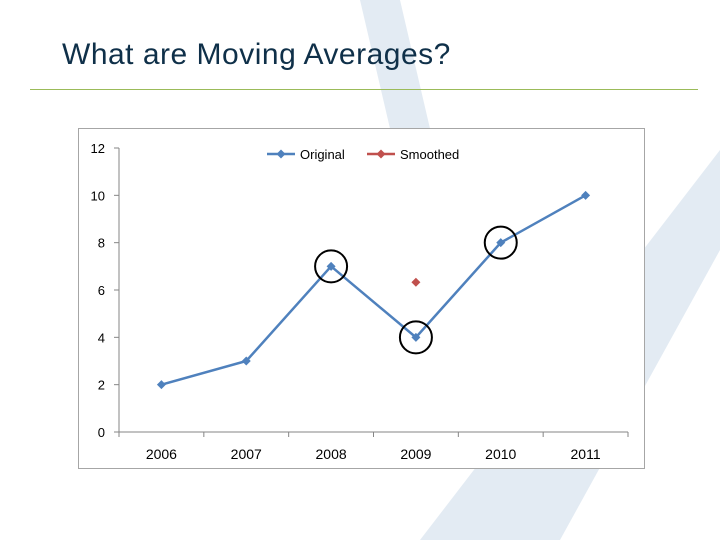  I want to click on y-tick-label: 8, so click(101, 243).